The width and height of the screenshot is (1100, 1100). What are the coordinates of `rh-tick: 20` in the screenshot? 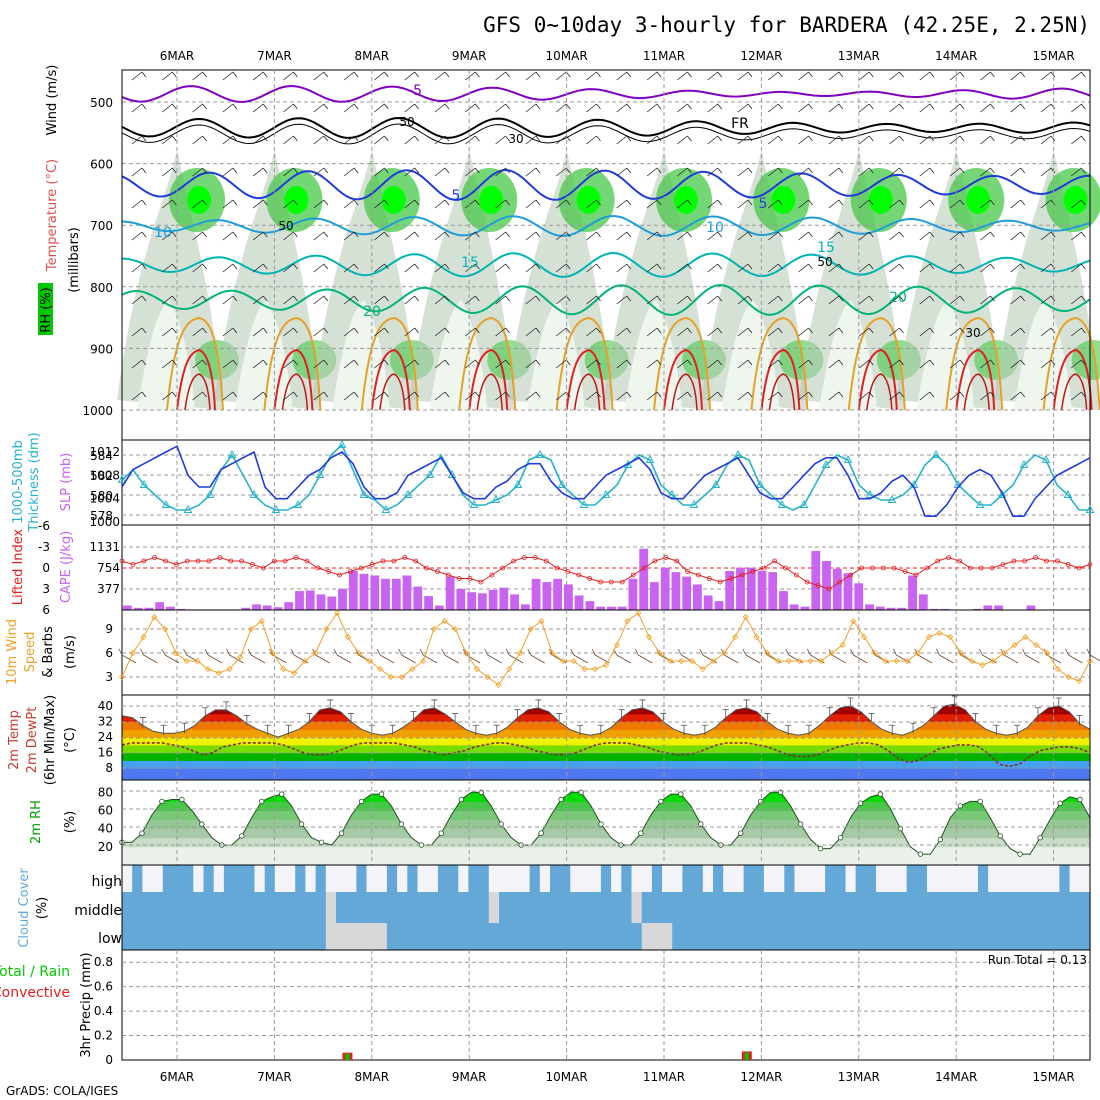 It's located at (105, 847).